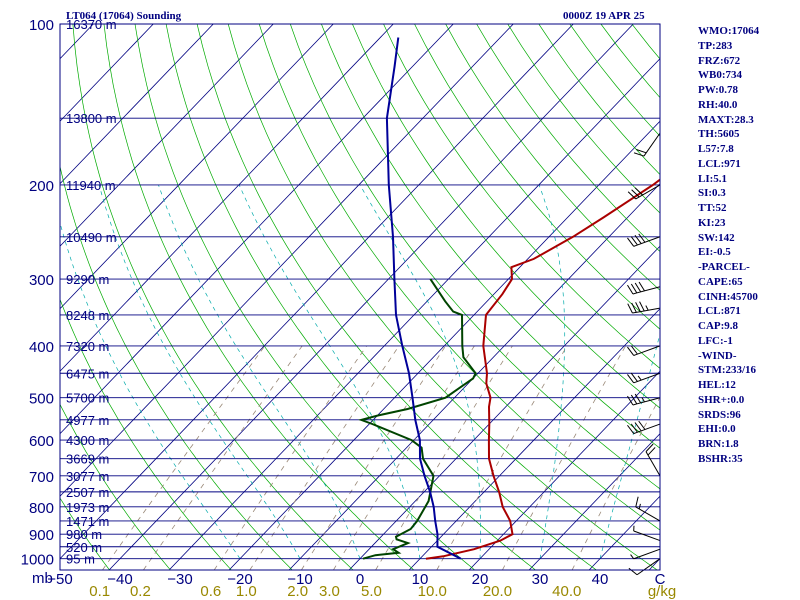  What do you see at coordinates (179, 579) in the screenshot?
I see `temperature-tick-label: −30` at bounding box center [179, 579].